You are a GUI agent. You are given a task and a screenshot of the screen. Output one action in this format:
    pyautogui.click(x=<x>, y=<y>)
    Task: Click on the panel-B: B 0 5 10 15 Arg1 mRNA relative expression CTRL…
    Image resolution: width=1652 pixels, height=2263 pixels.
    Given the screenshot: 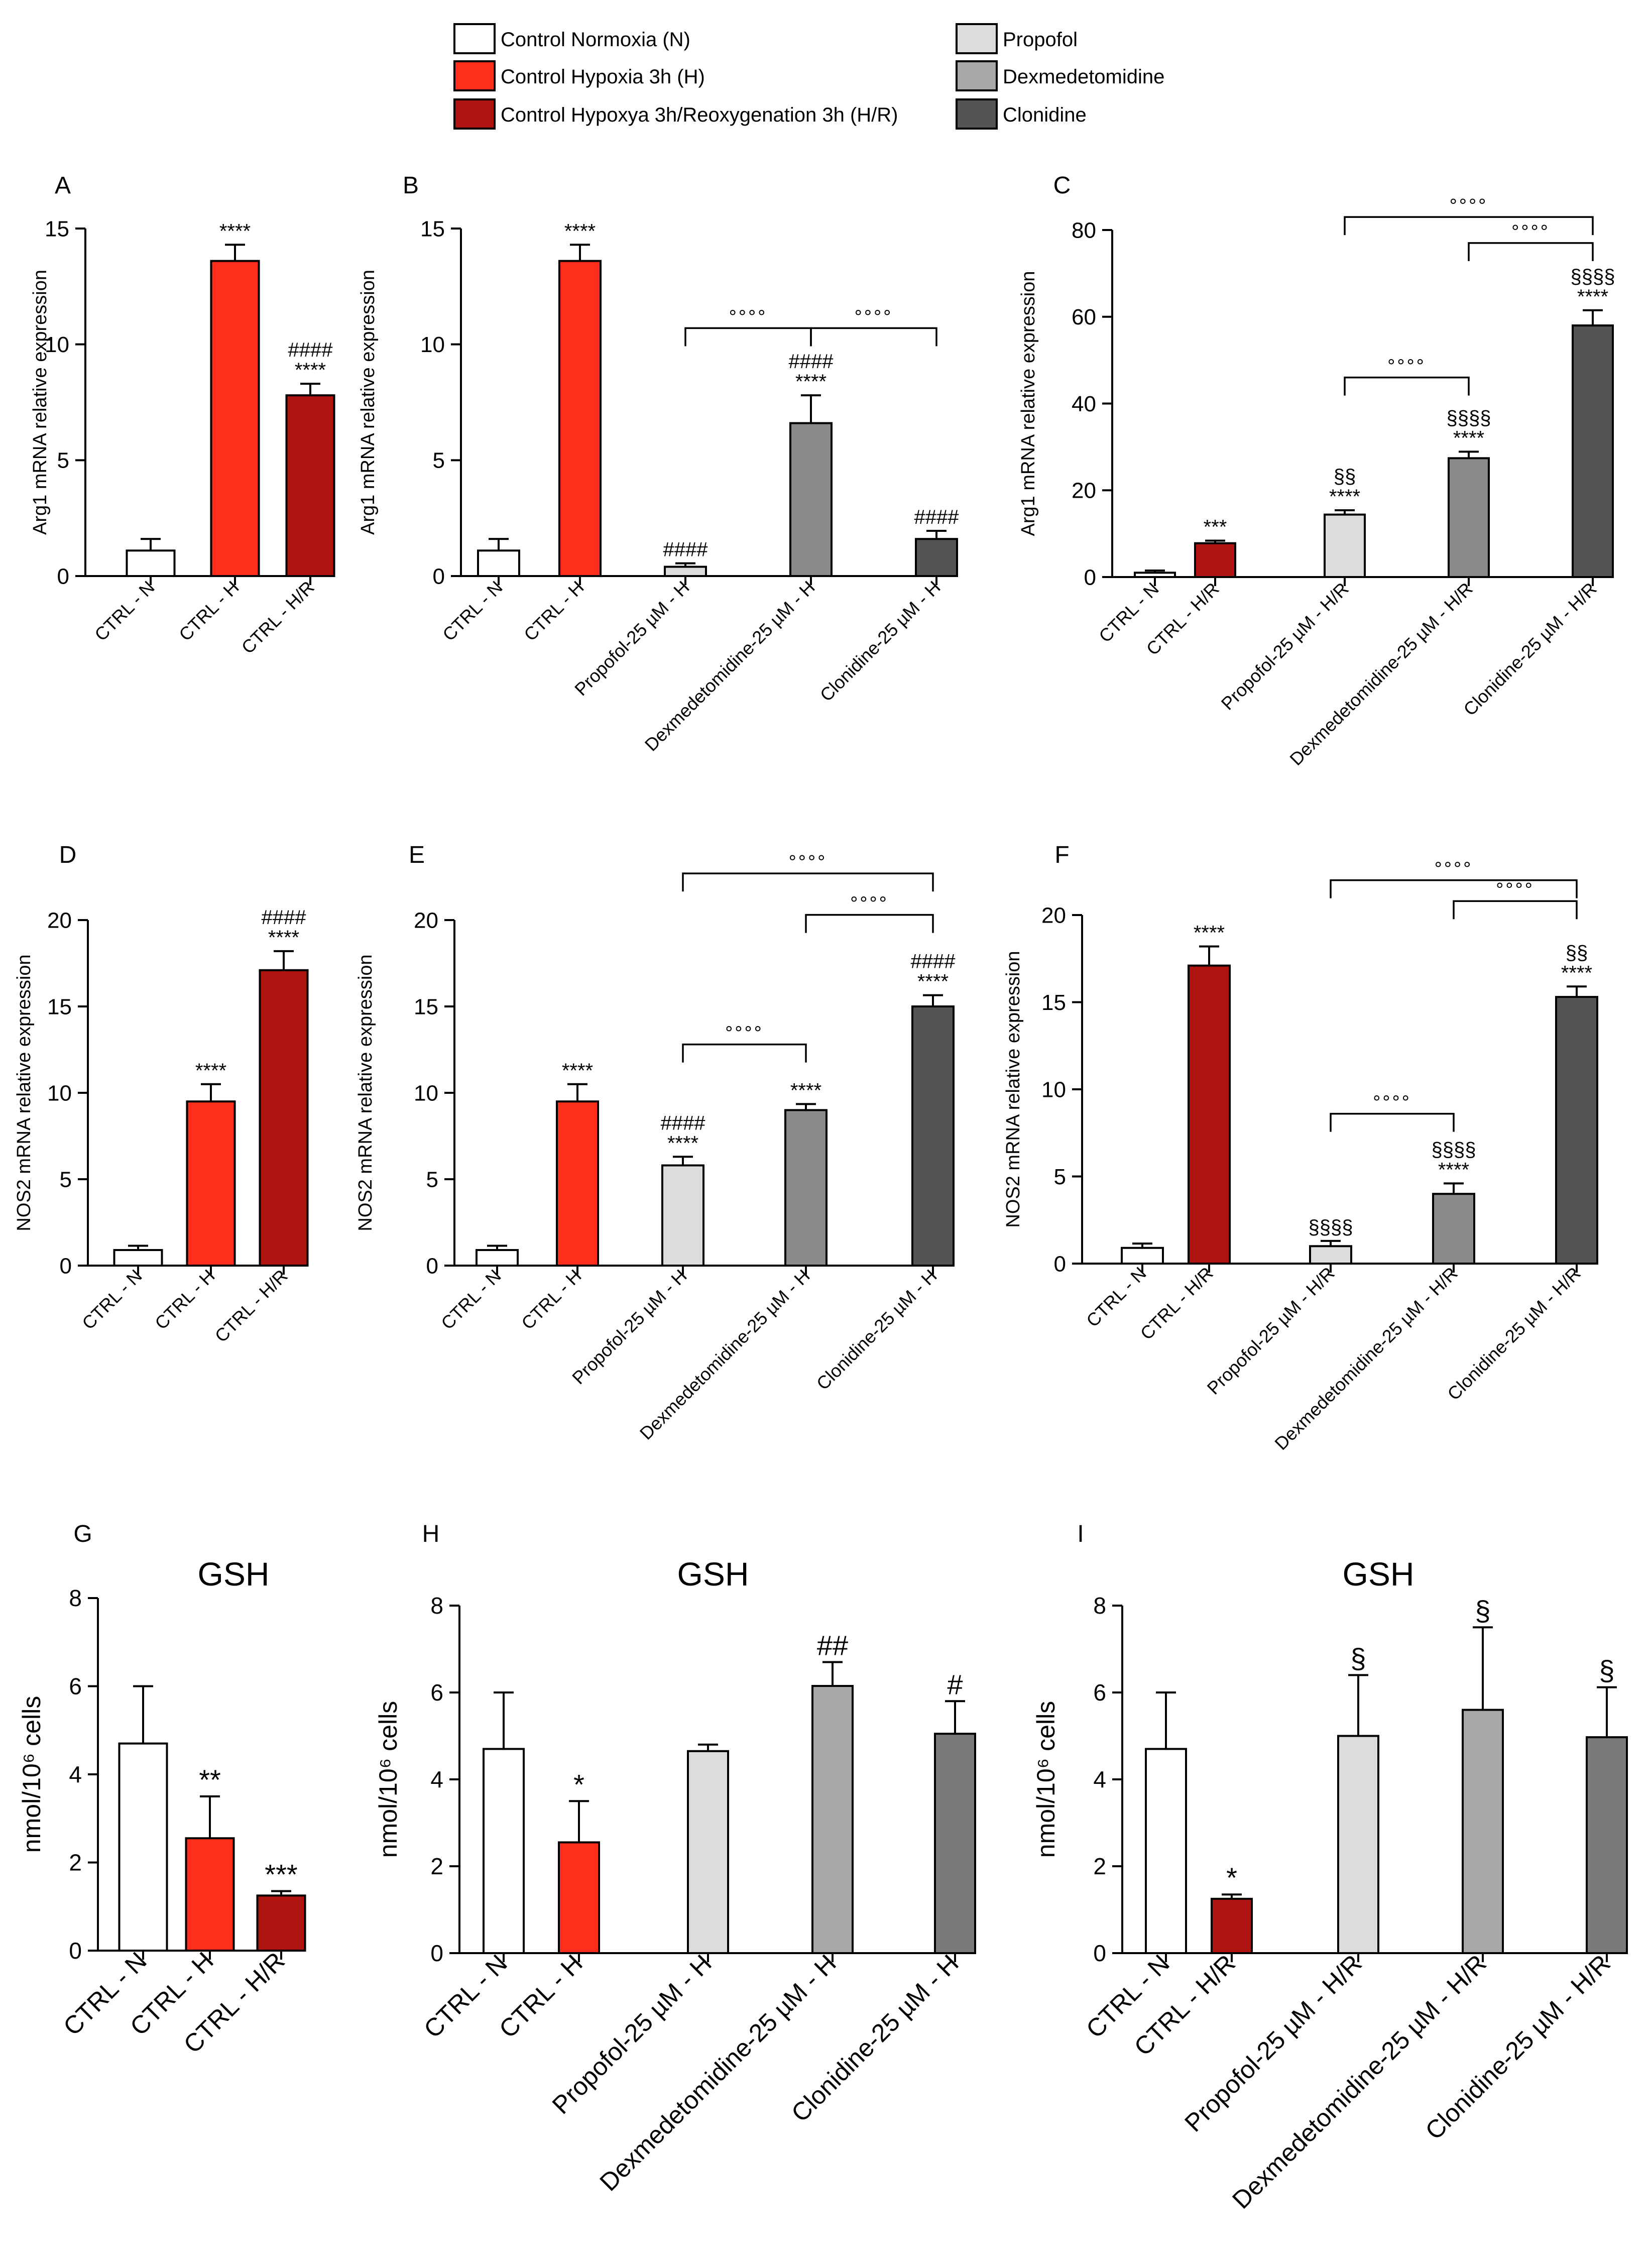 What is the action you would take?
    pyautogui.click(x=658, y=464)
    